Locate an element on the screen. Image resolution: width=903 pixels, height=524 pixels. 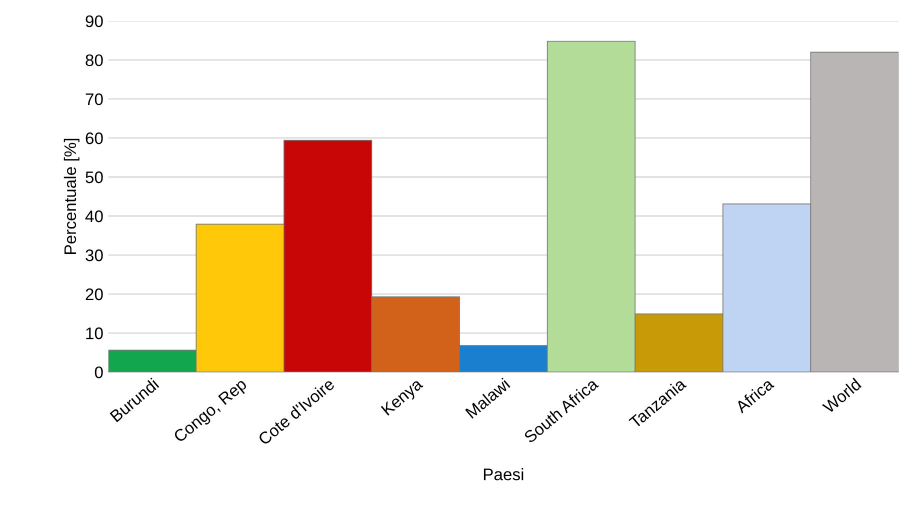
y-tick-label: 20 is located at coordinates (94, 294).